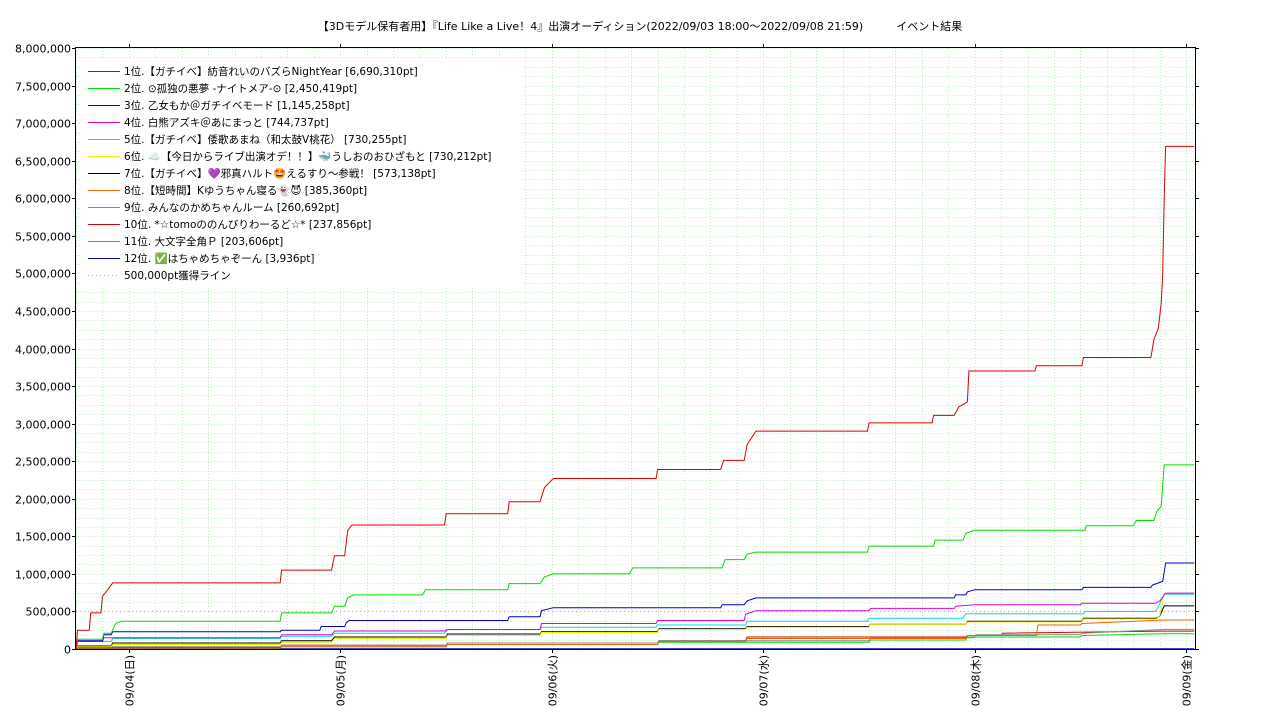 The width and height of the screenshot is (1280, 720). What do you see at coordinates (976, 680) in the screenshot?
I see `x-tick-label: 09/08(木)` at bounding box center [976, 680].